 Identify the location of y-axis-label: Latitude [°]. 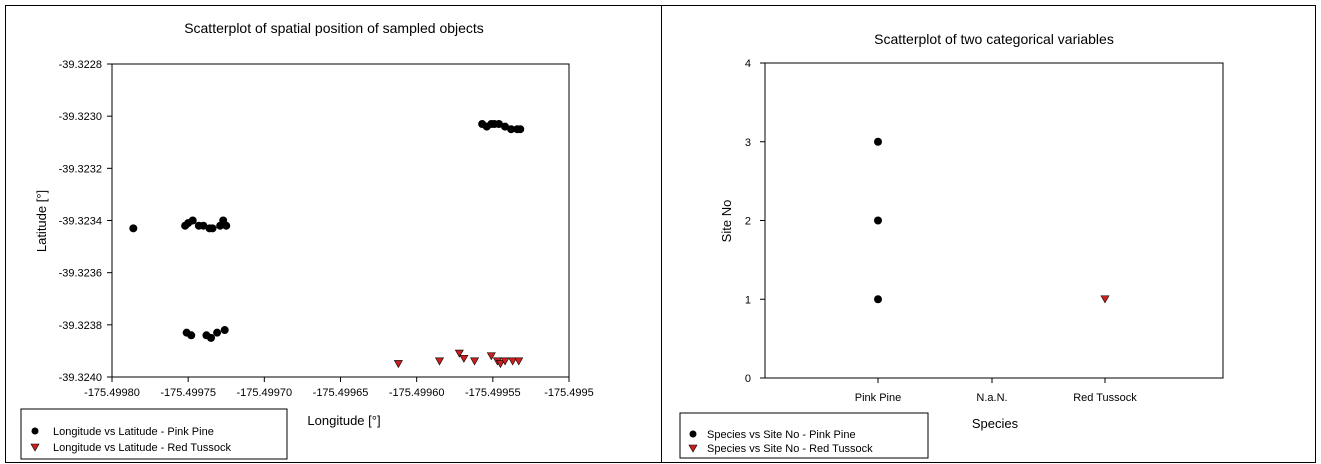
(41, 221).